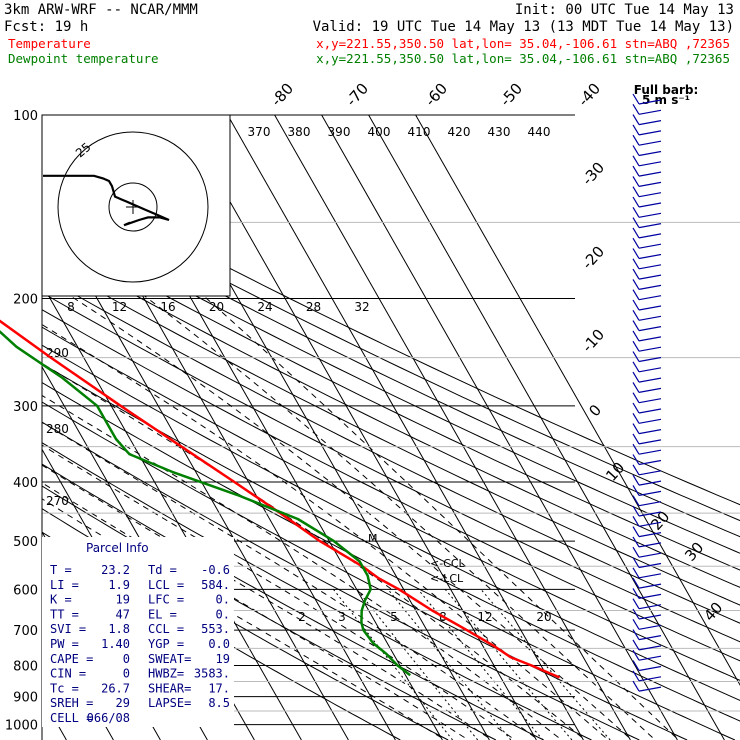  I want to click on isotherm-label: -70, so click(357, 95).